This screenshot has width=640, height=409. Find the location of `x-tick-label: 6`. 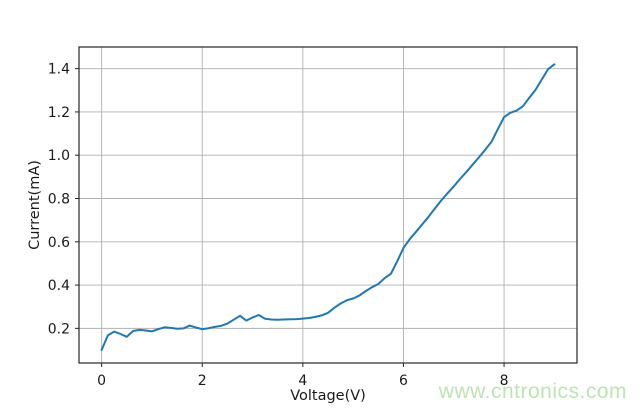

x-tick-label: 6 is located at coordinates (403, 381).